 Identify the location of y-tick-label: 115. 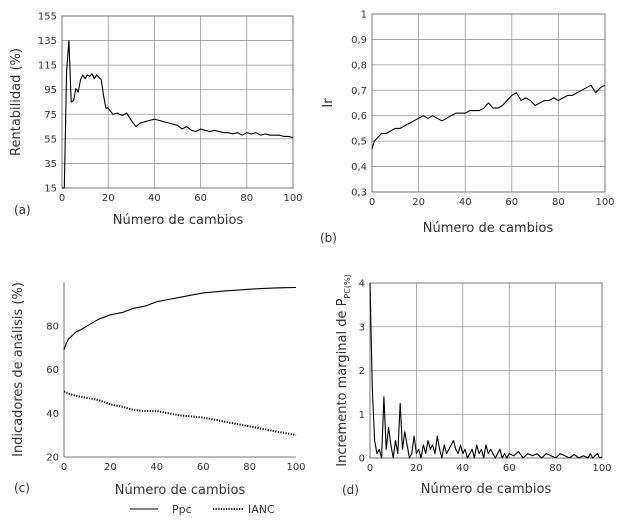
(47, 66).